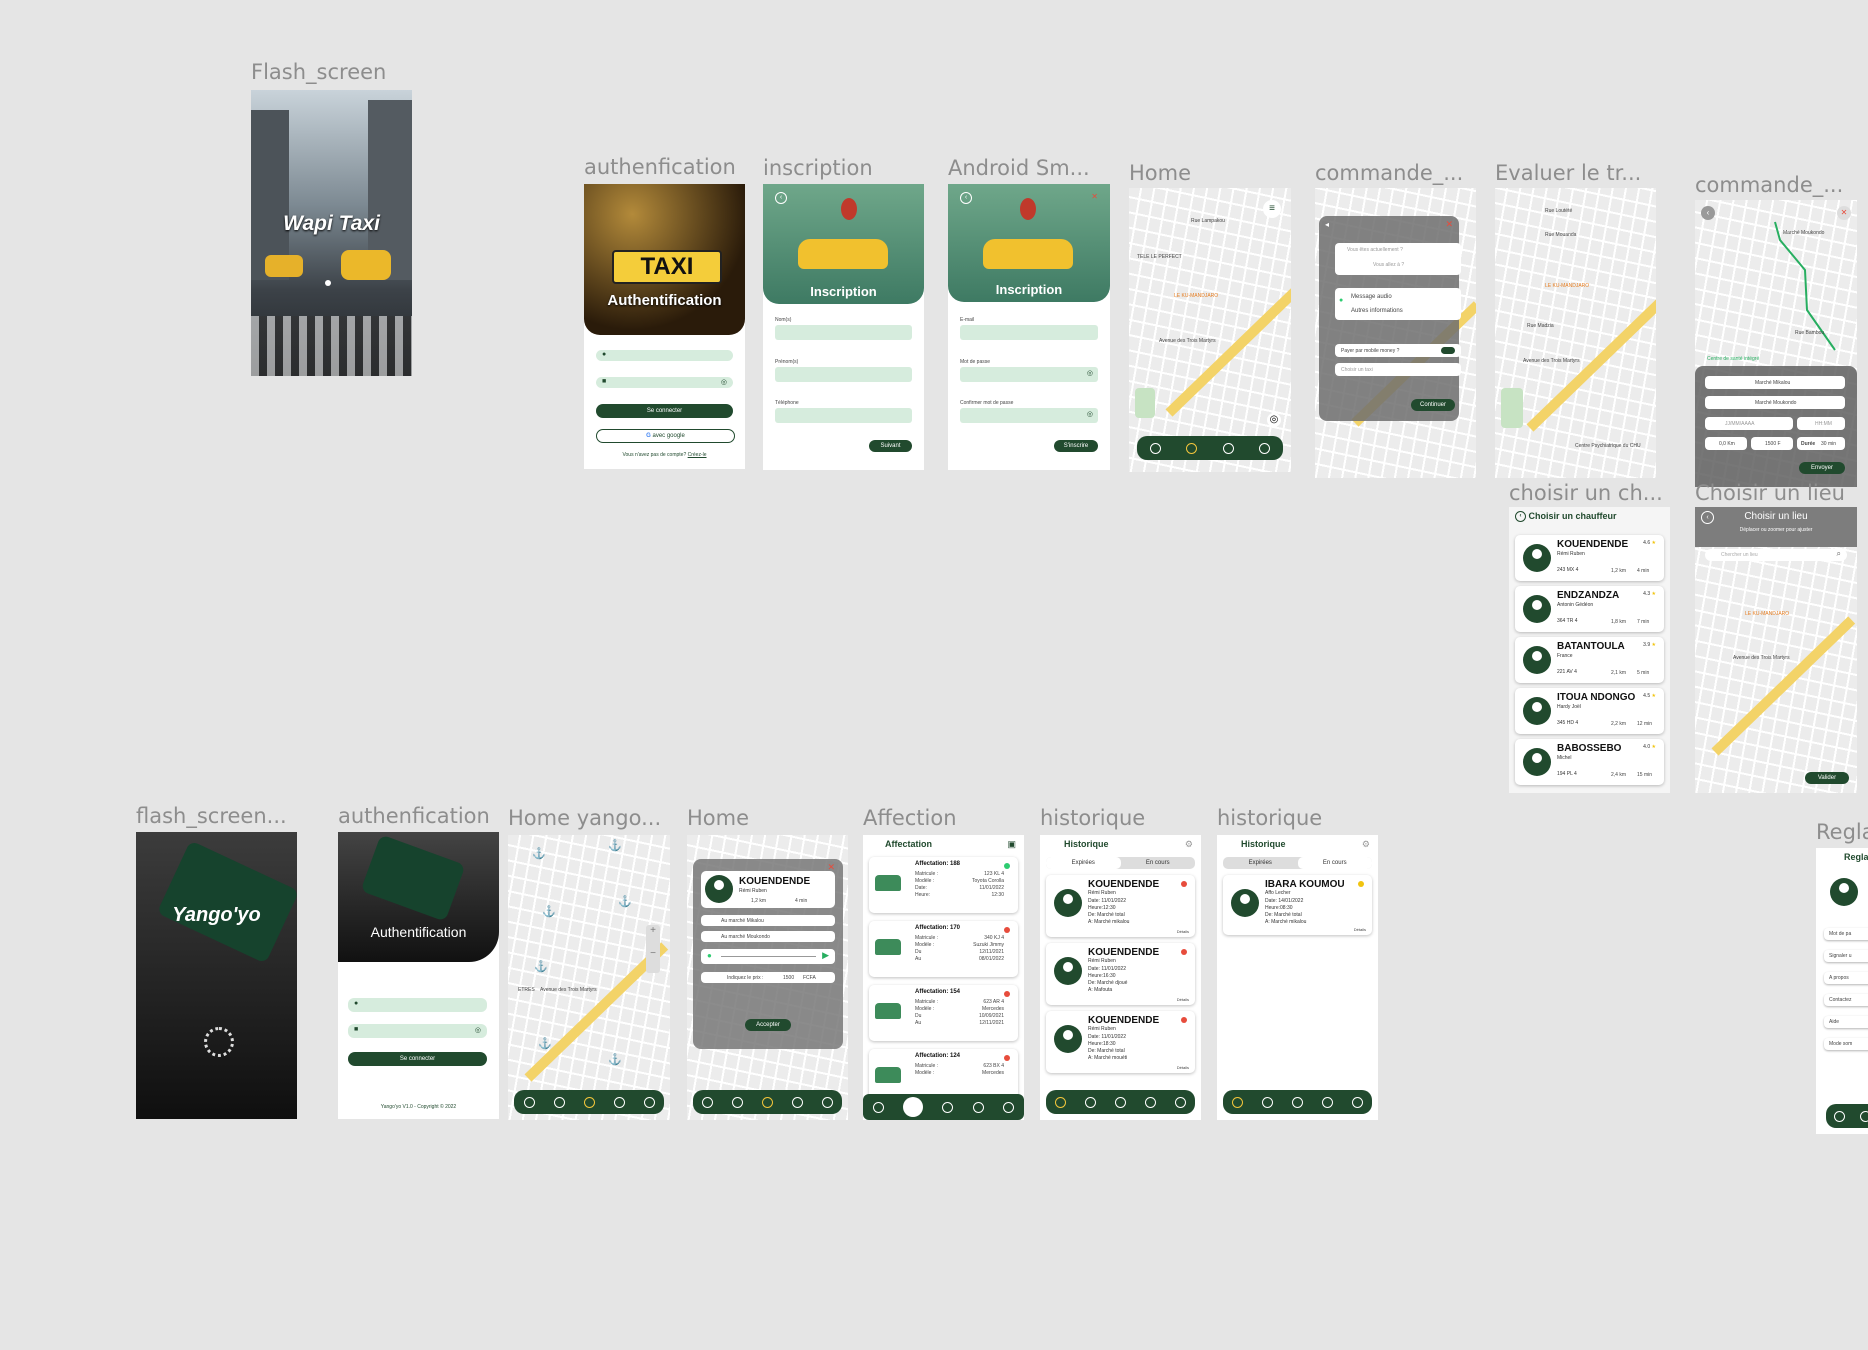 The height and width of the screenshot is (1350, 1868). What do you see at coordinates (1846, 956) in the screenshot?
I see `settings-item: Signaler u` at bounding box center [1846, 956].